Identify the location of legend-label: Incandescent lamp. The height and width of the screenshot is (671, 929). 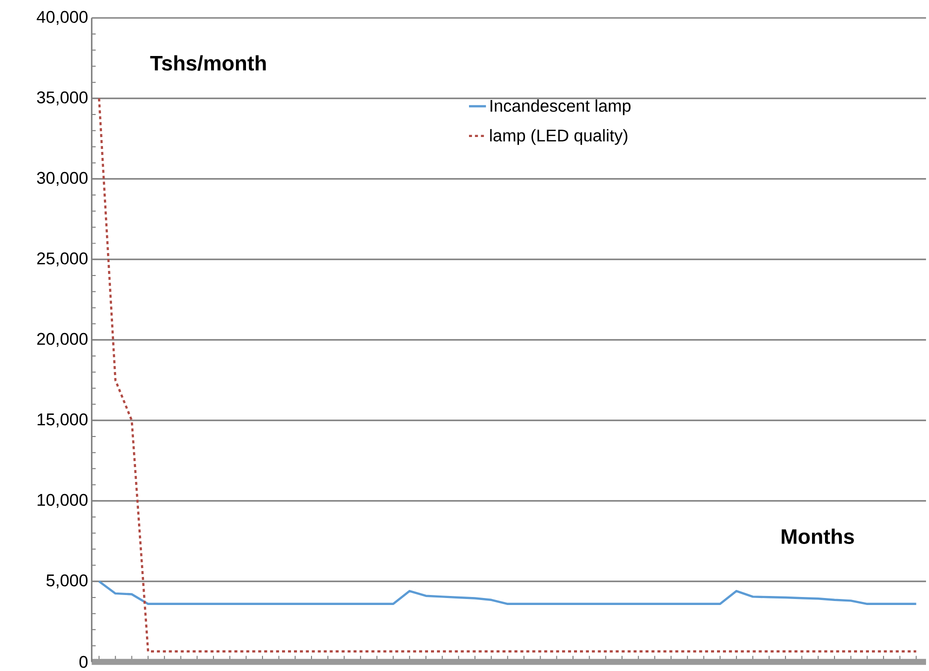
(560, 107).